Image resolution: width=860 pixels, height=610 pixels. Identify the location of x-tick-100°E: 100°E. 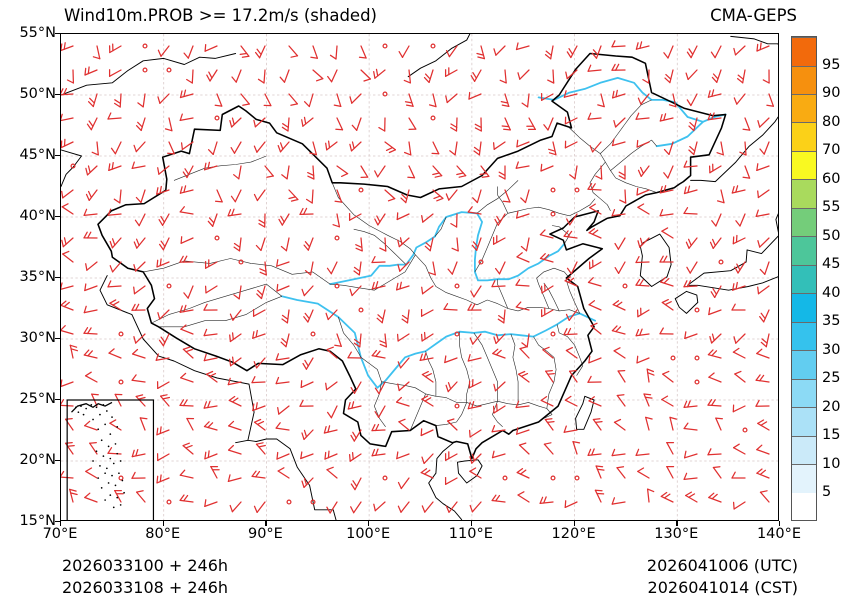
(368, 534).